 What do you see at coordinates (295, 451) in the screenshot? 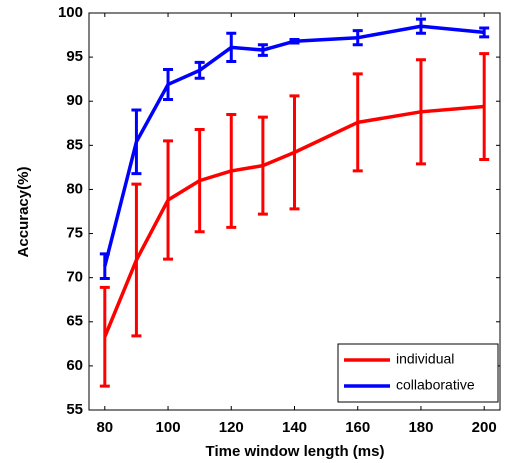
I see `x-axis-label: Time window length (ms)` at bounding box center [295, 451].